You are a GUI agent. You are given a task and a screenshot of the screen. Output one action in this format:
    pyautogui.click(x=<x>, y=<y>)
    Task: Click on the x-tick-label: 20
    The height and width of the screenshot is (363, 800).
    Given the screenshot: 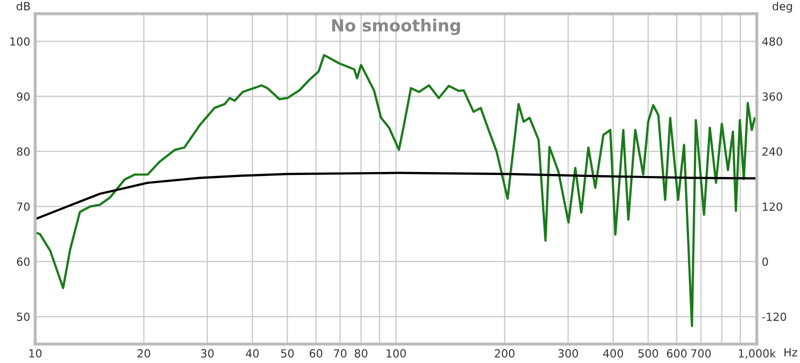 What is the action you would take?
    pyautogui.click(x=144, y=353)
    